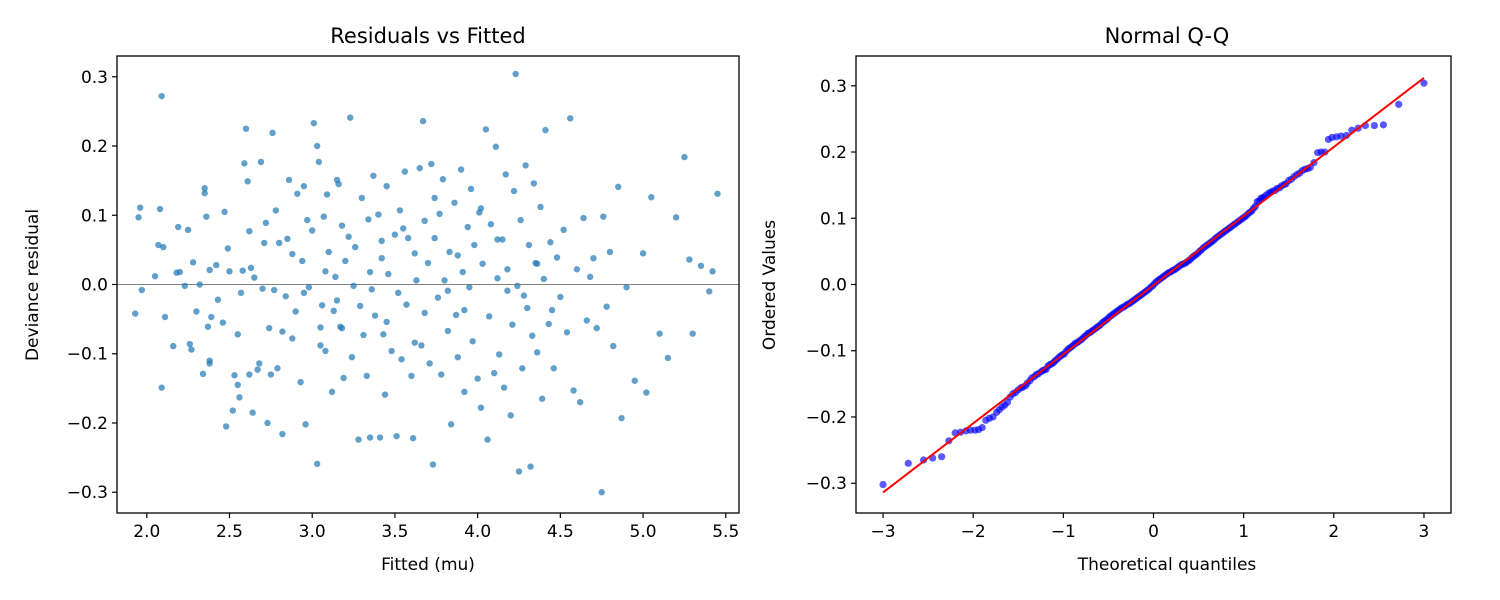 The height and width of the screenshot is (600, 1500). What do you see at coordinates (973, 532) in the screenshot?
I see `x-tick-label: −2` at bounding box center [973, 532].